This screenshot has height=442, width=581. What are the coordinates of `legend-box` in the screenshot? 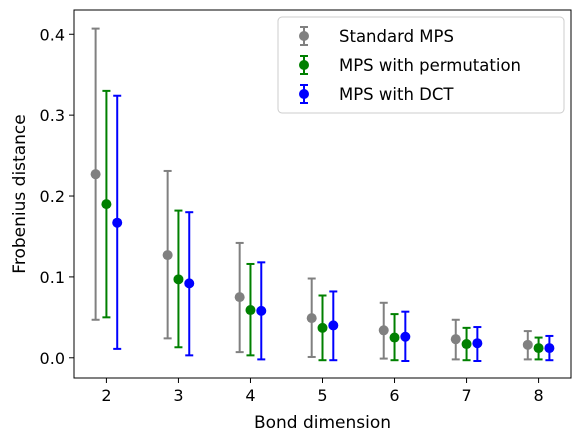 It's located at (421, 65).